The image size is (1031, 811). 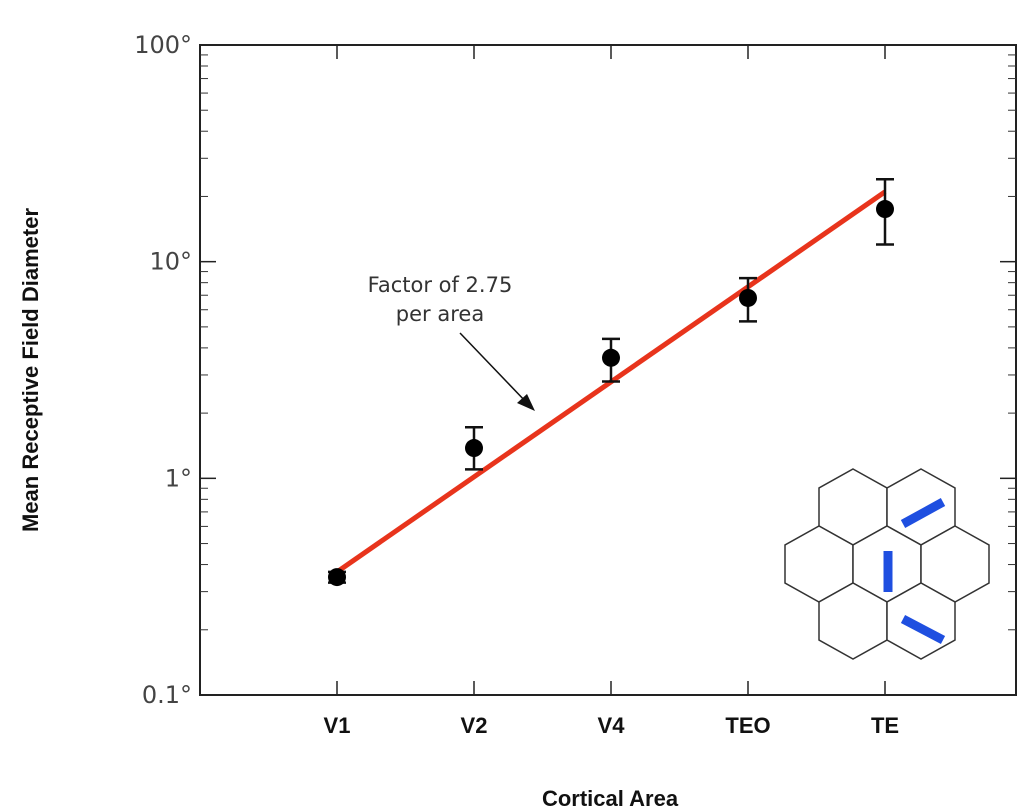 What do you see at coordinates (885, 725) in the screenshot?
I see `x-tick-label: TE` at bounding box center [885, 725].